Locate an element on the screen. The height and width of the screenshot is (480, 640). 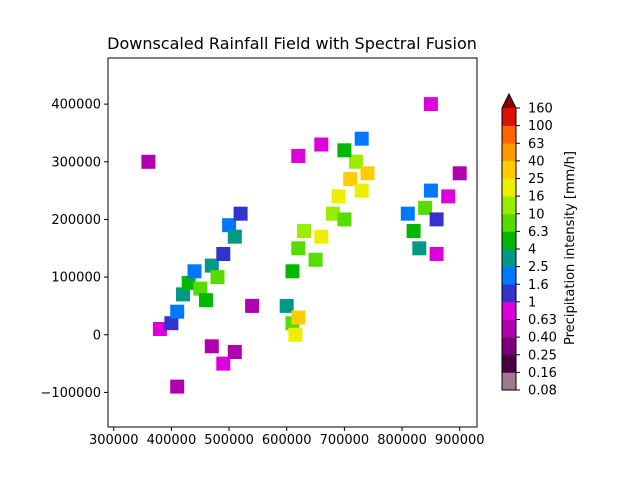
y-tick-label: 300000 is located at coordinates (76, 162).